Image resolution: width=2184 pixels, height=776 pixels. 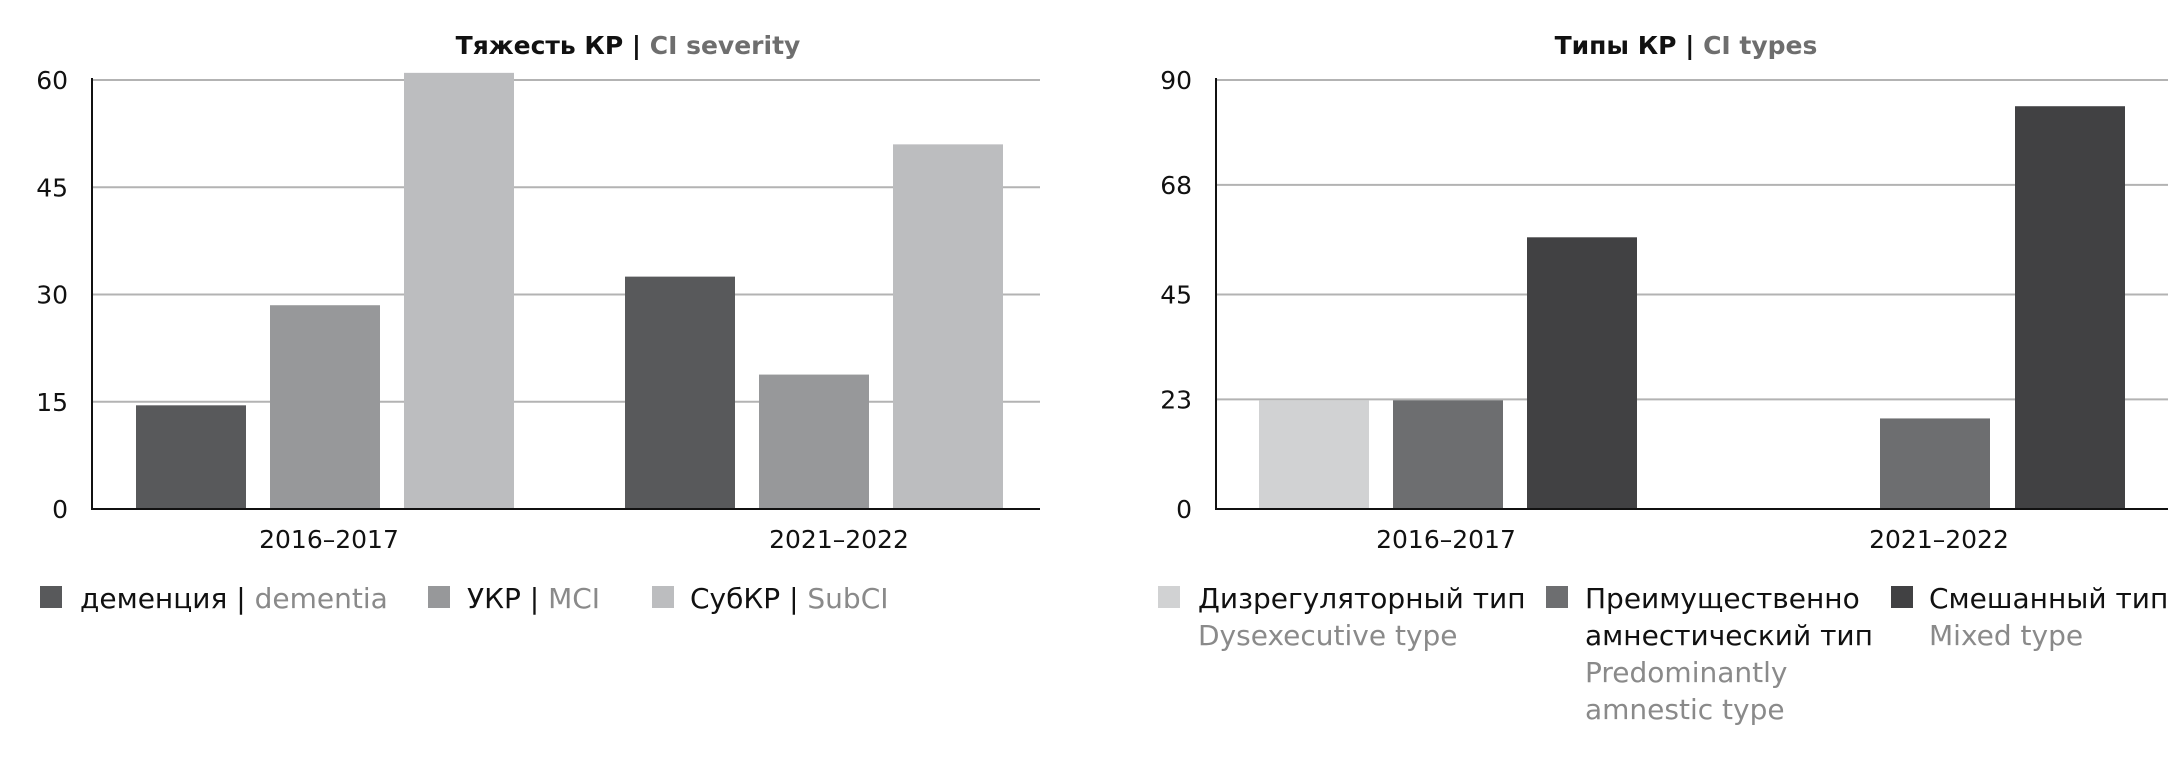 What do you see at coordinates (1176, 80) in the screenshot?
I see `y-tick-label: 90` at bounding box center [1176, 80].